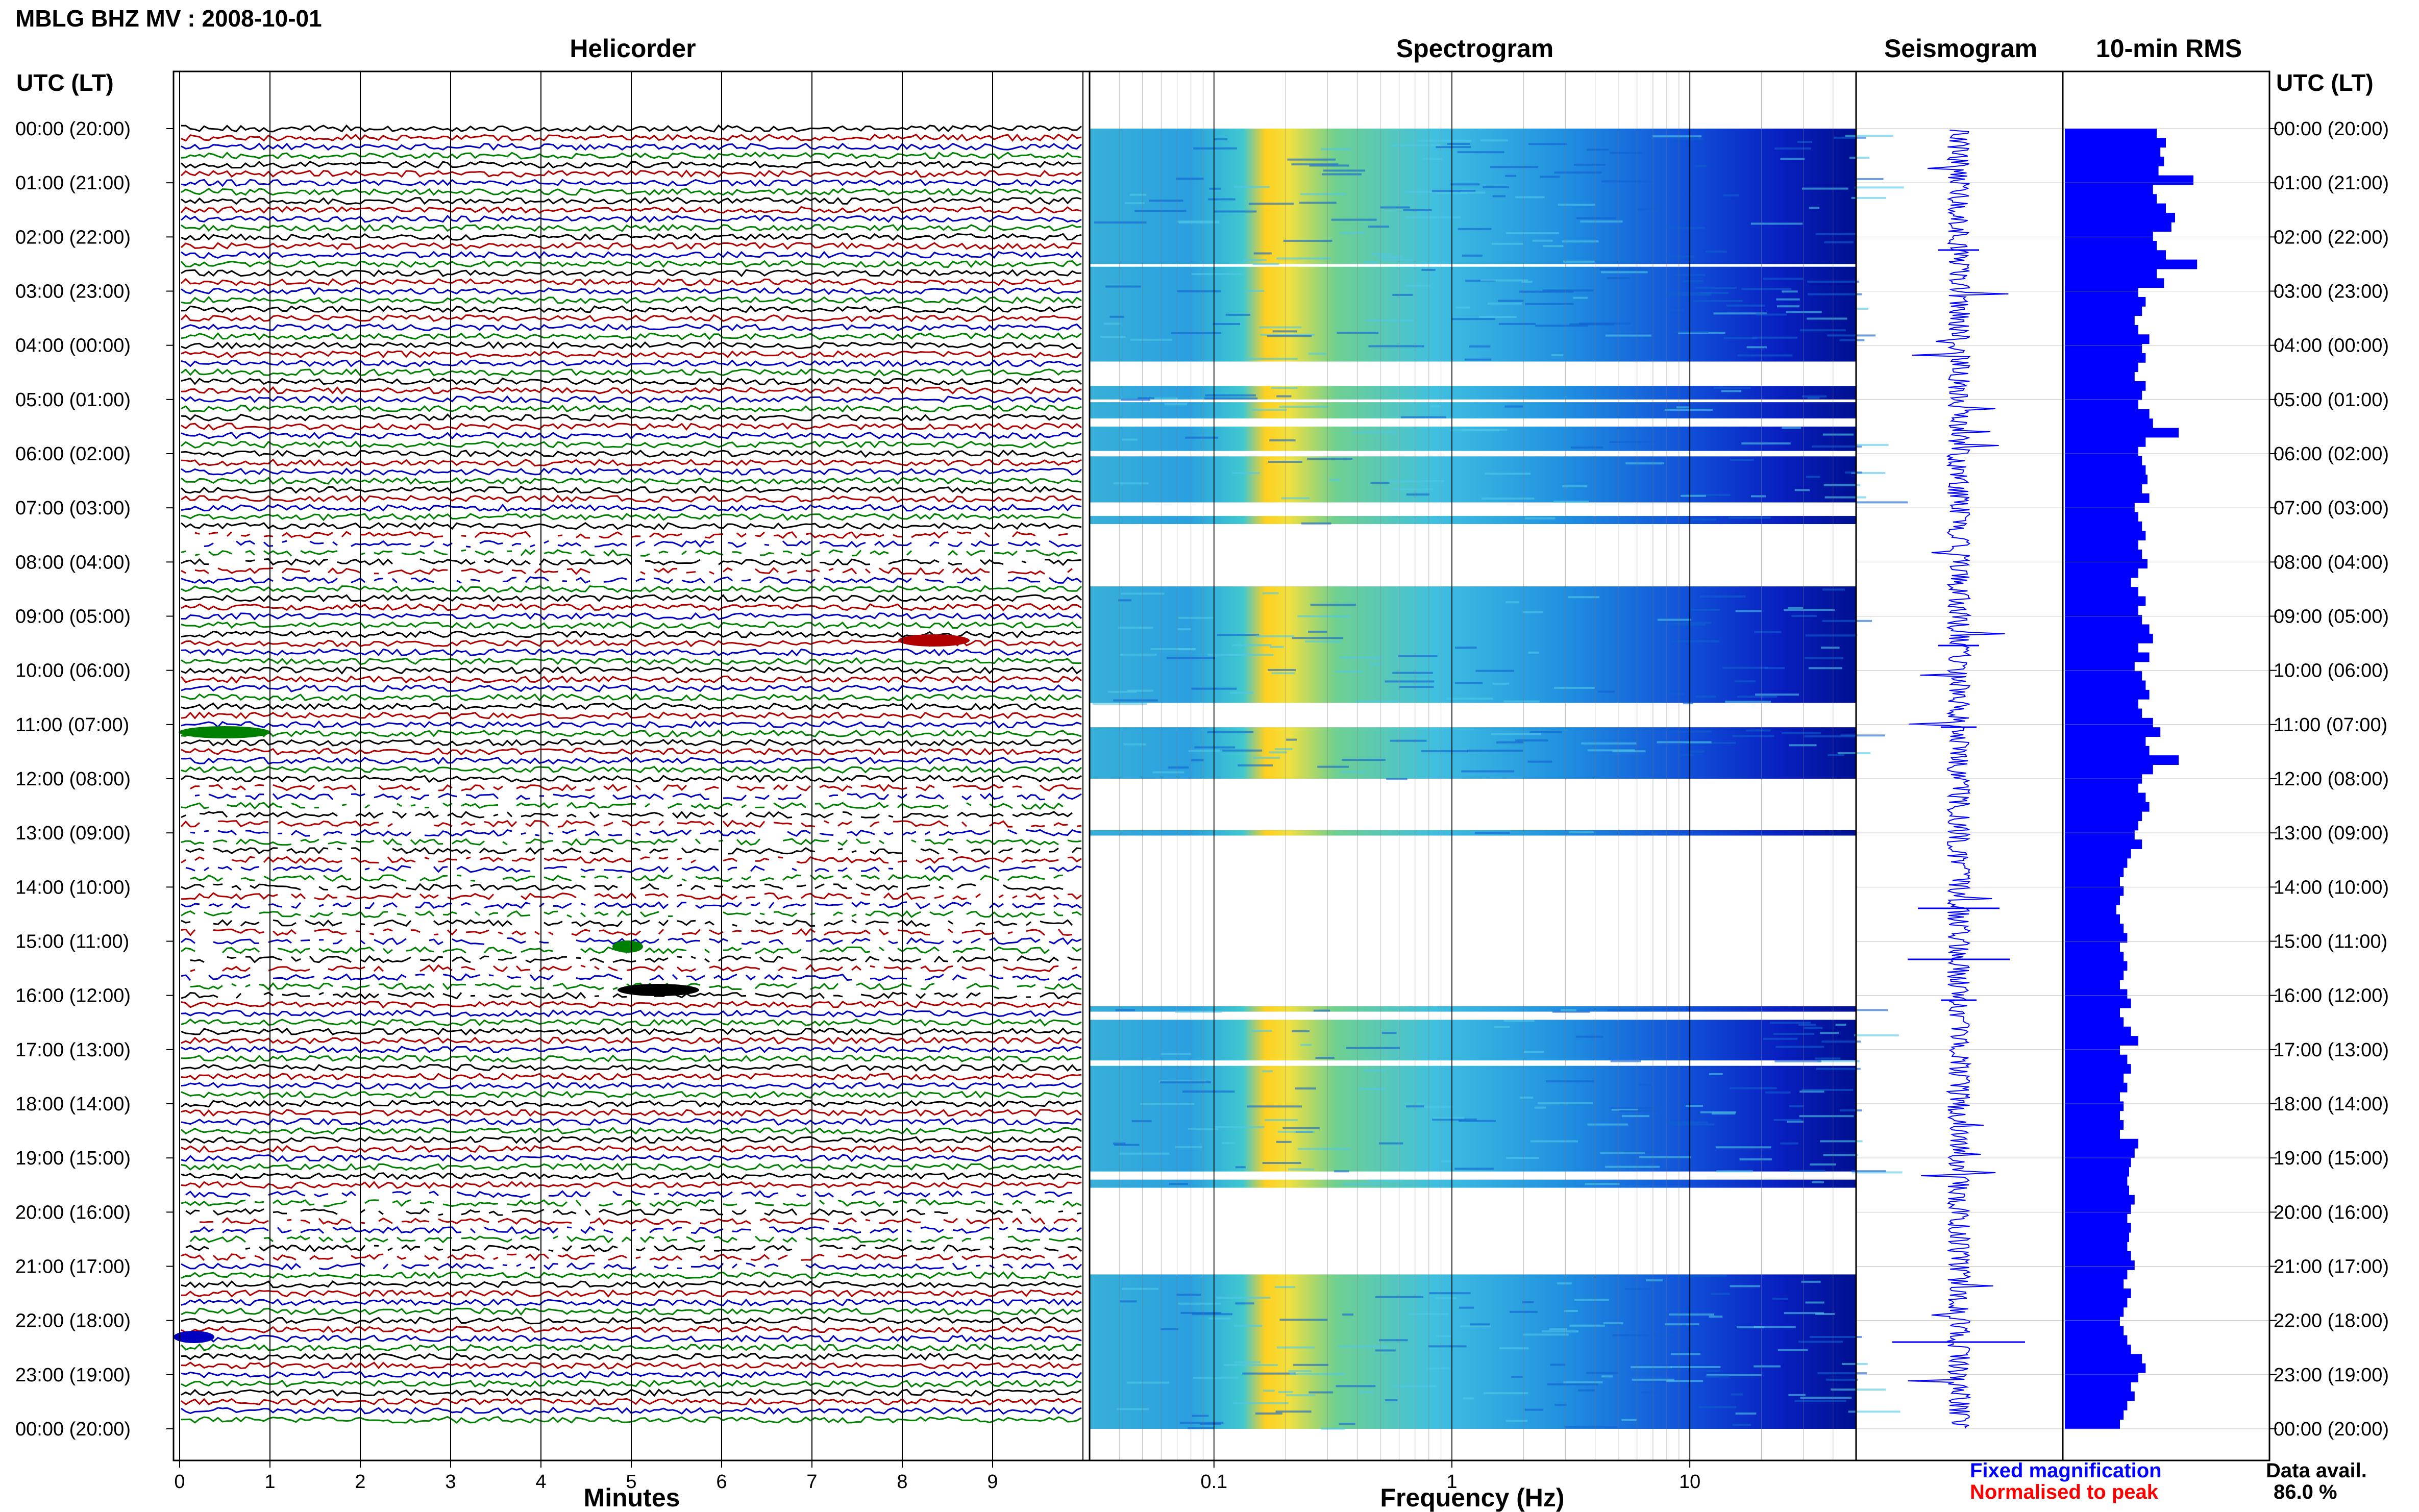 The height and width of the screenshot is (1512, 2419). What do you see at coordinates (73, 454) in the screenshot?
I see `time-label-left: 06:00 (02:00)` at bounding box center [73, 454].